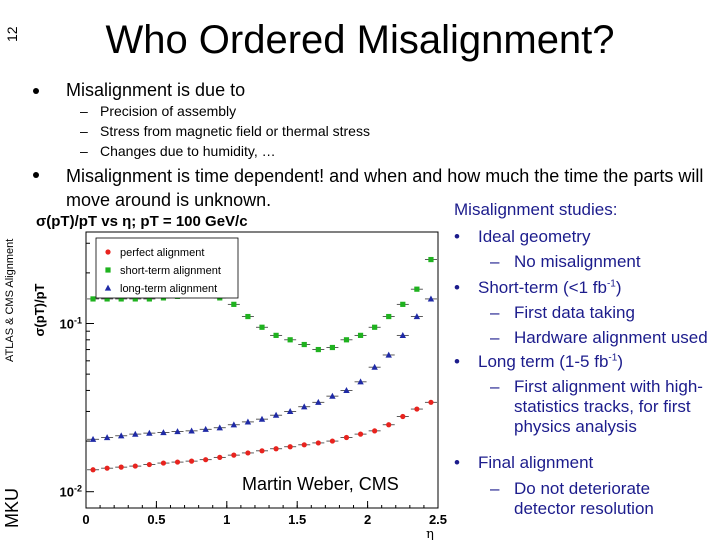 This screenshot has width=720, height=540. Describe the element at coordinates (320, 484) in the screenshot. I see `credit-text: Martin Weber, CMS` at that location.